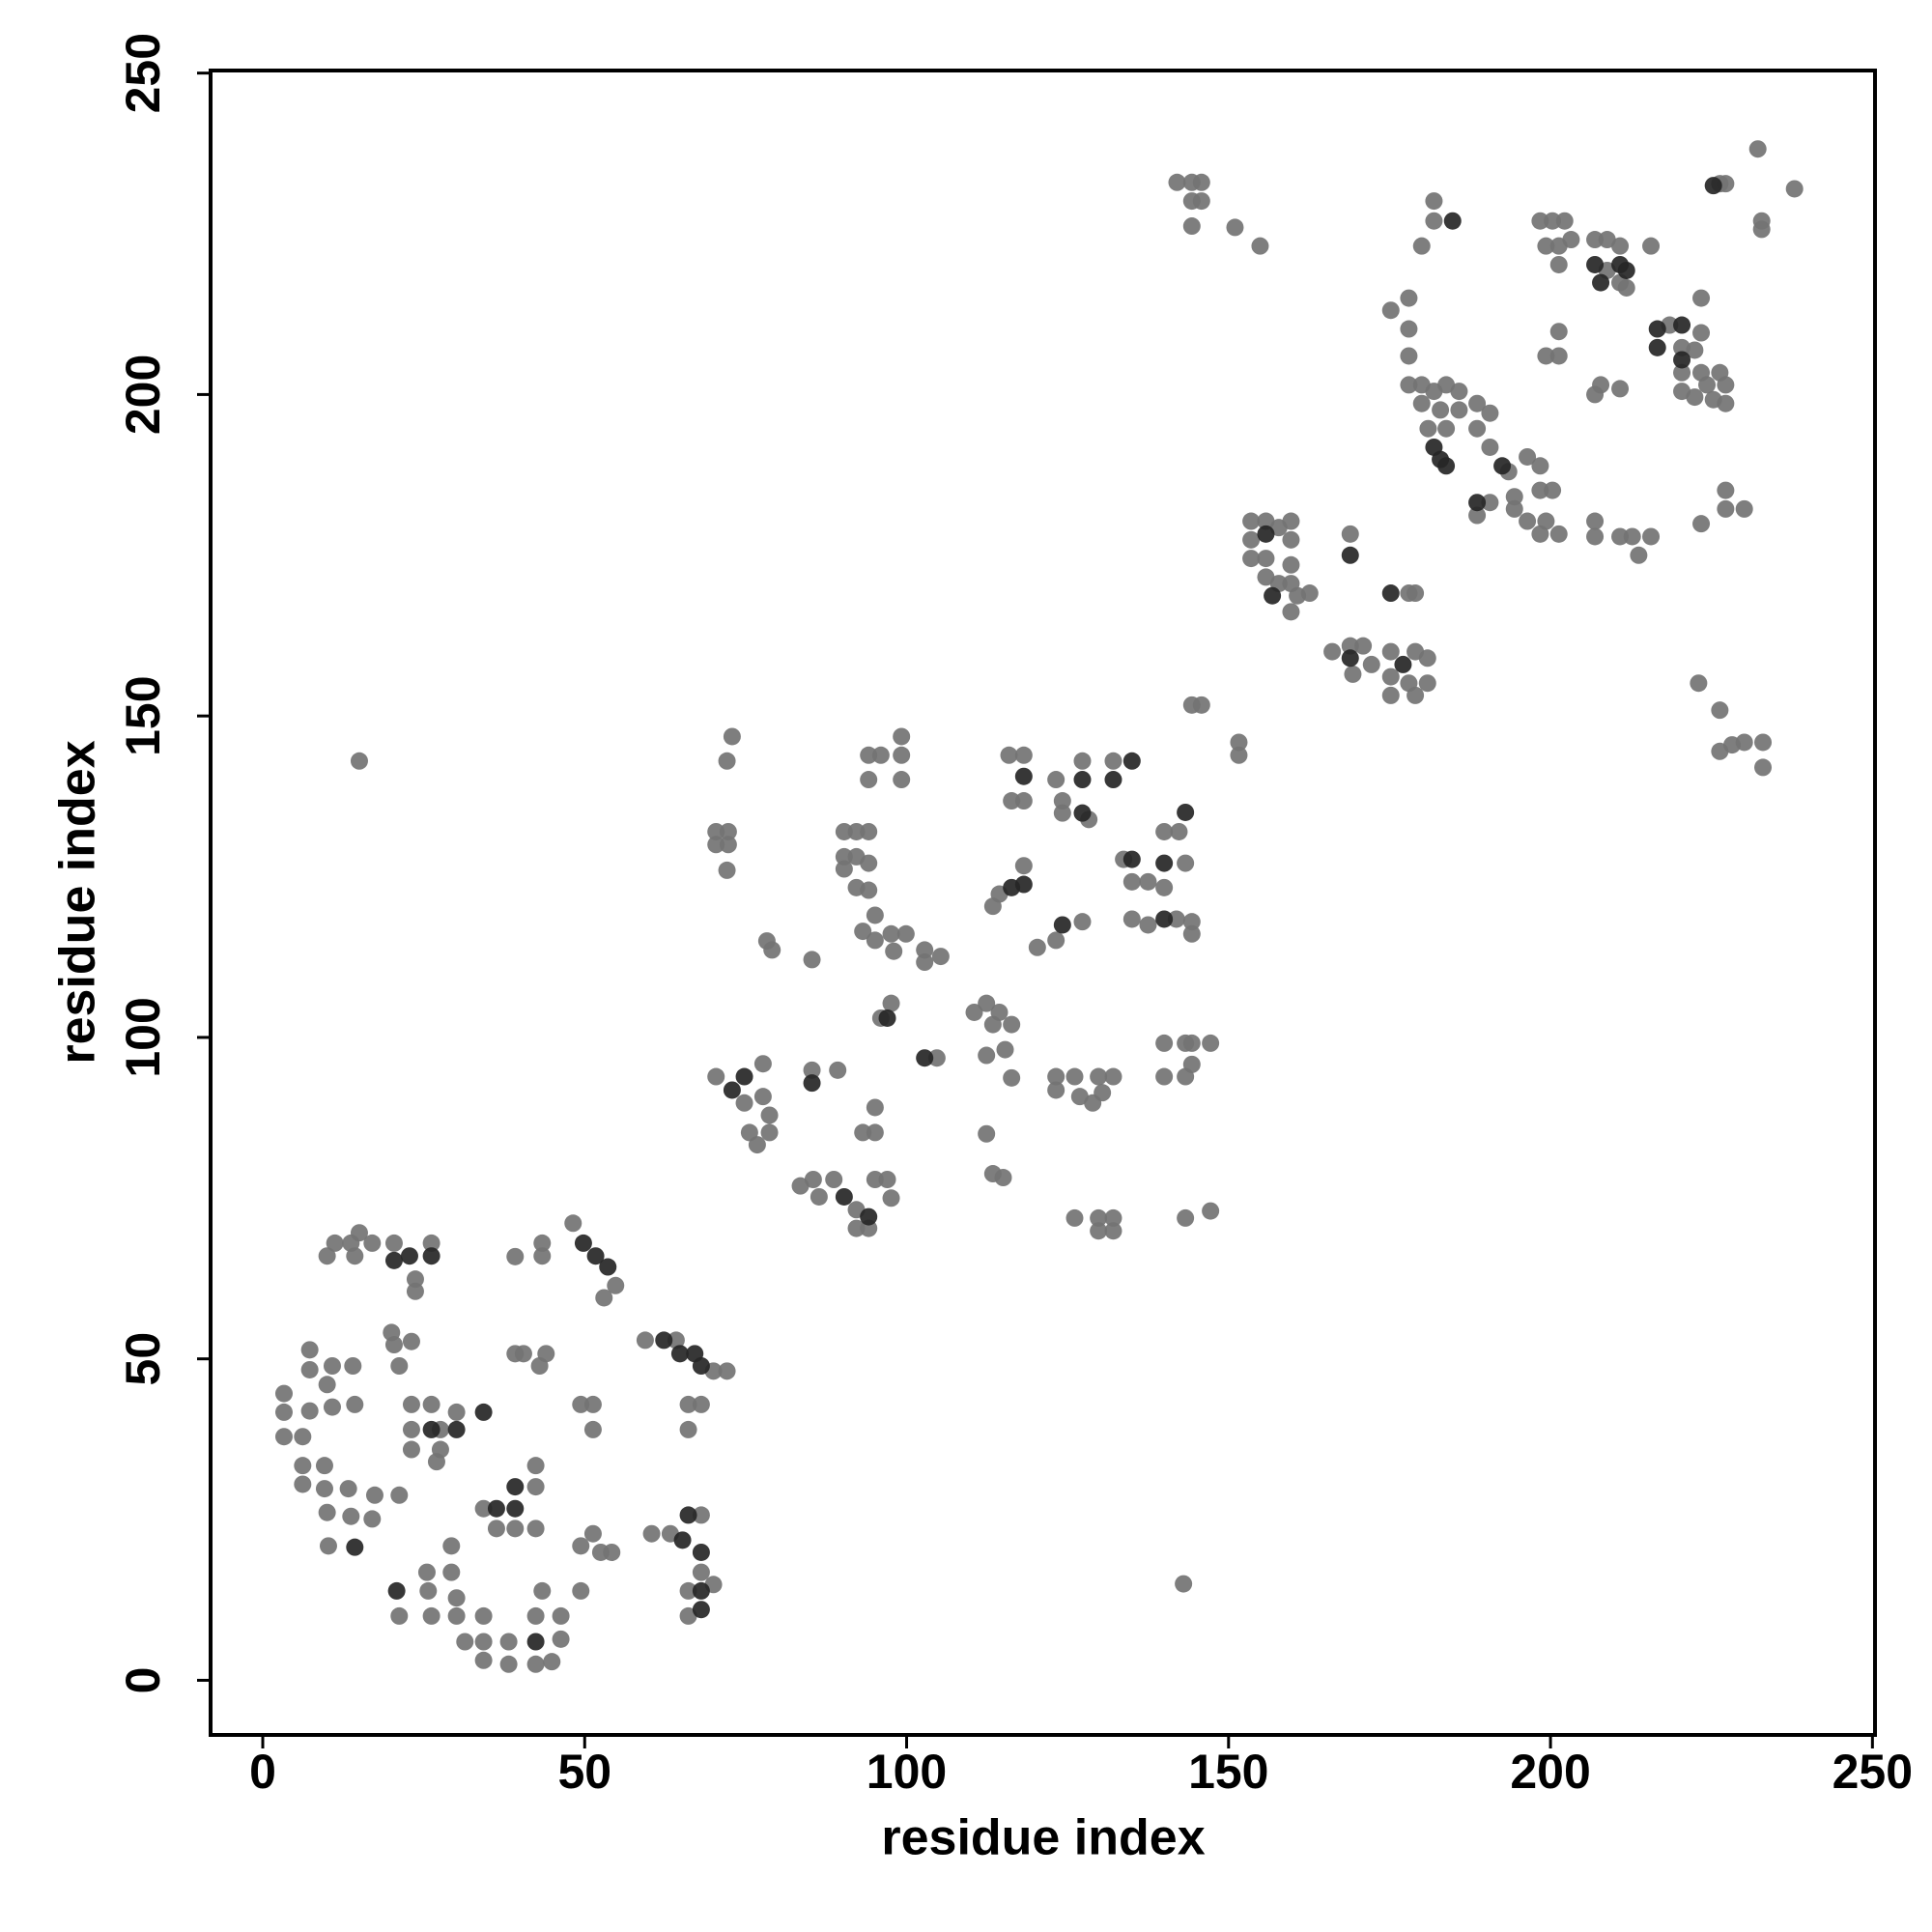  Describe the element at coordinates (1550, 1772) in the screenshot. I see `x-tick-label: 200` at that location.